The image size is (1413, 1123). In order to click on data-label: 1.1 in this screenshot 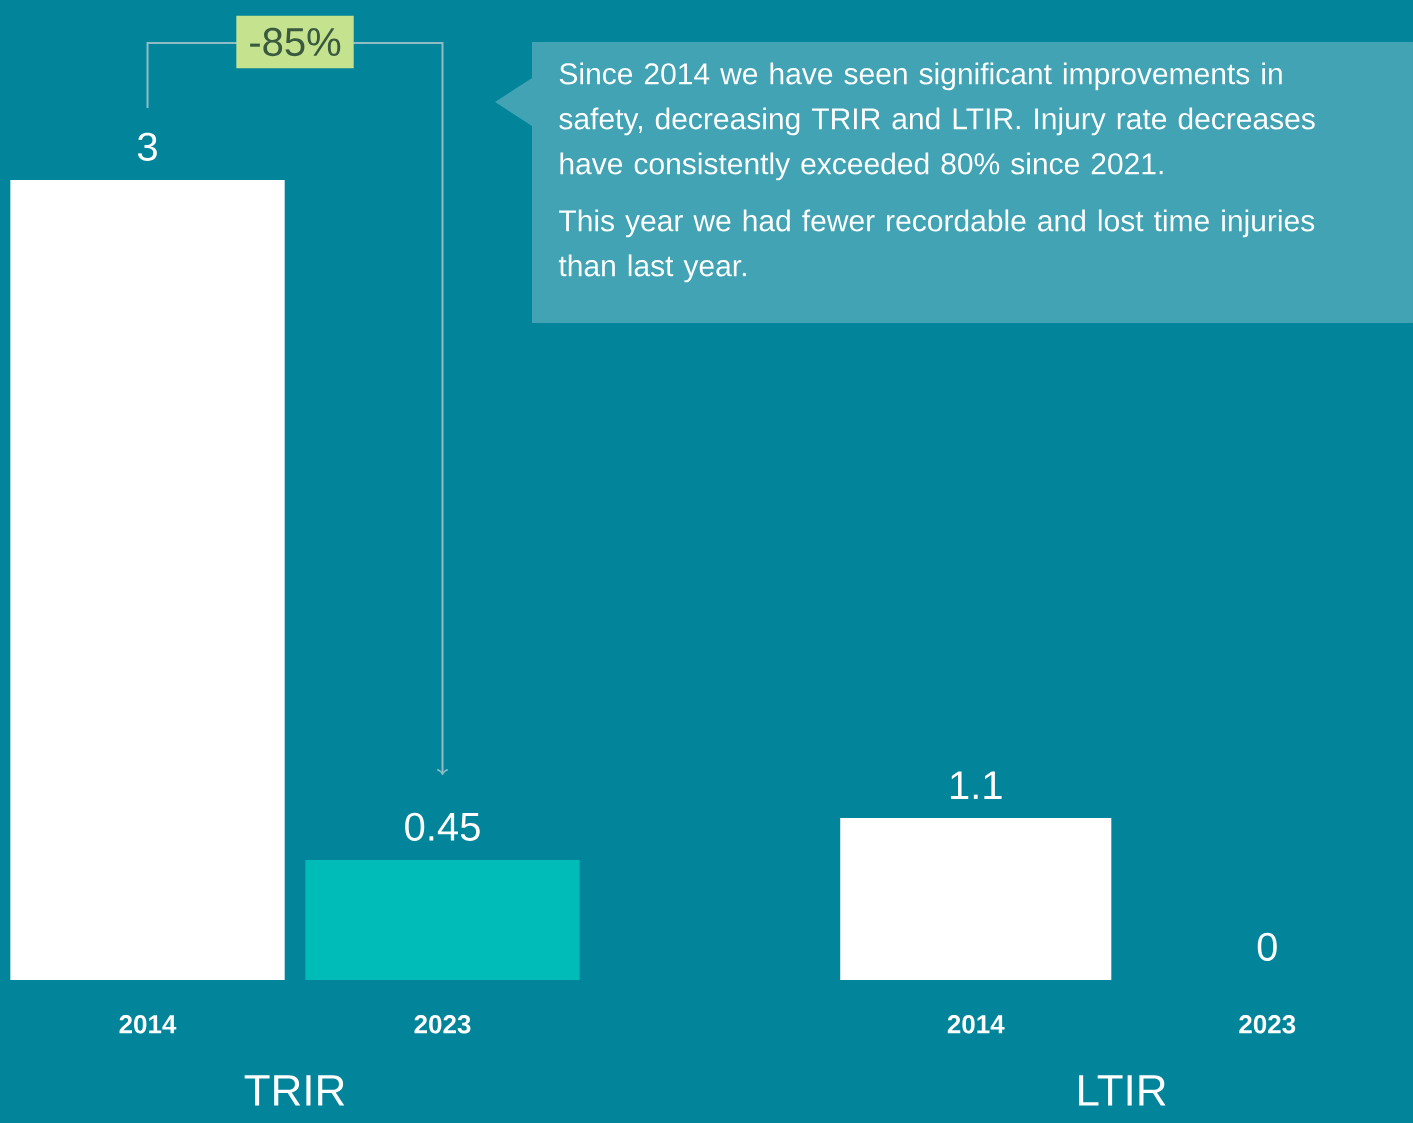, I will do `click(976, 785)`.